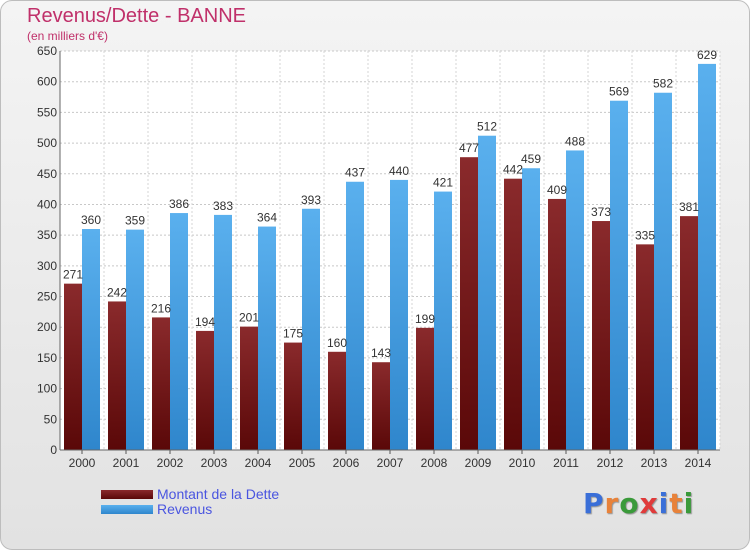 The image size is (750, 550). What do you see at coordinates (258, 463) in the screenshot?
I see `x-tick-label: 2004` at bounding box center [258, 463].